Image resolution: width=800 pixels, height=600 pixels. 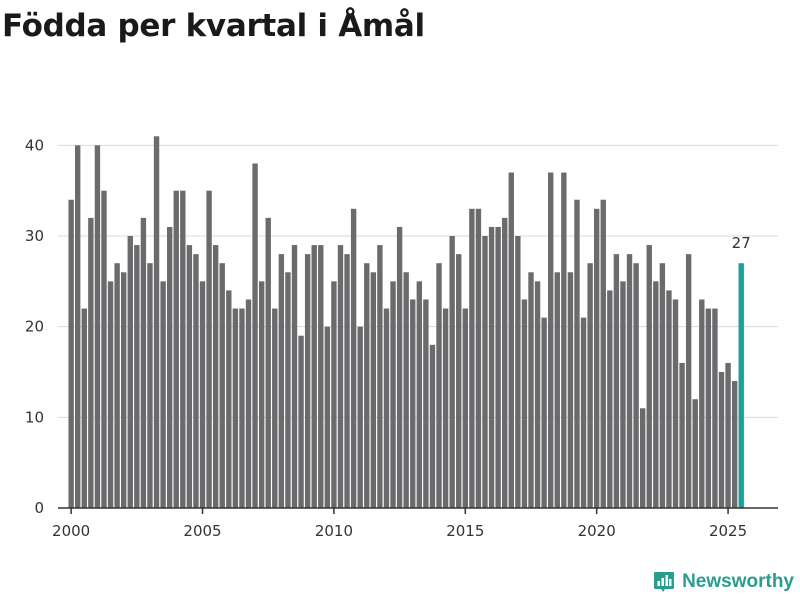 I want to click on y-tick-label: 20, so click(x=34, y=327).